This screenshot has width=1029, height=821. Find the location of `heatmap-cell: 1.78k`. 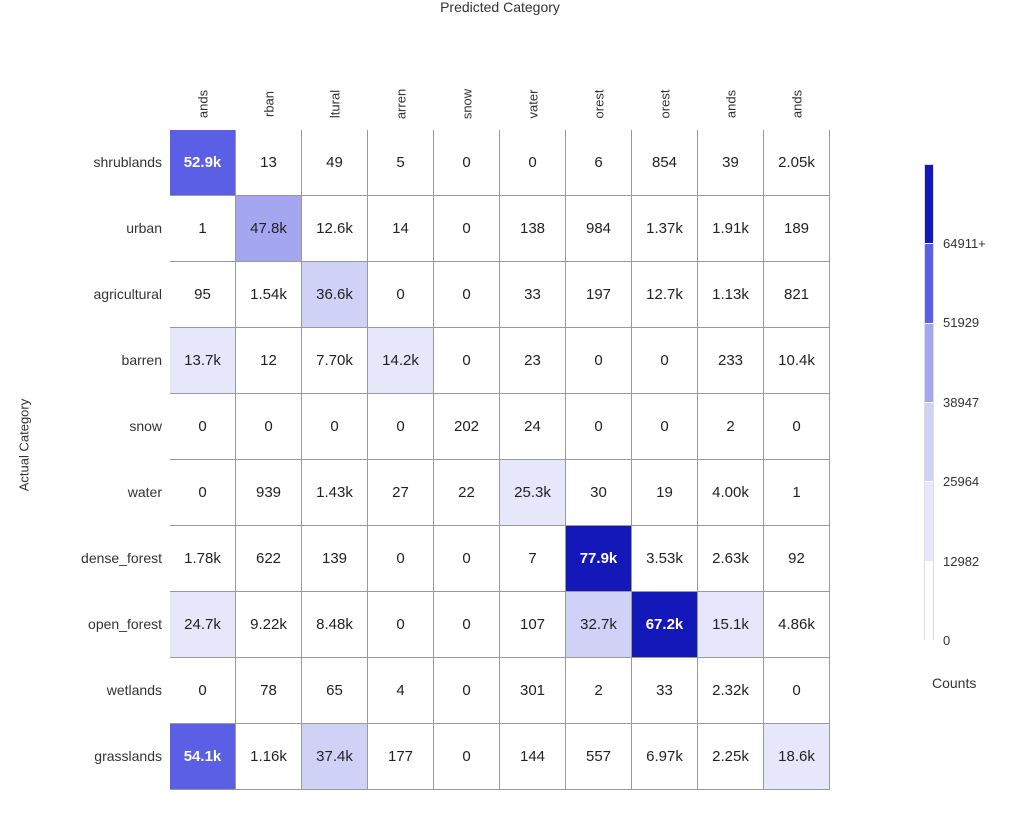

heatmap-cell: 1.78k is located at coordinates (203, 559).